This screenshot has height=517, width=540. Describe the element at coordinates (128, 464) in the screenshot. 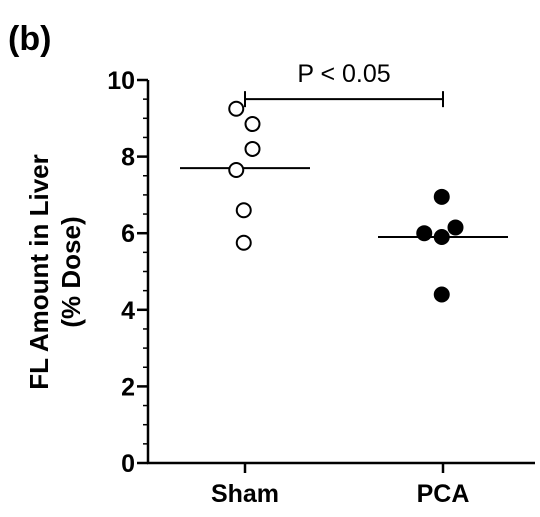

I see `y-tick-label: 0` at that location.